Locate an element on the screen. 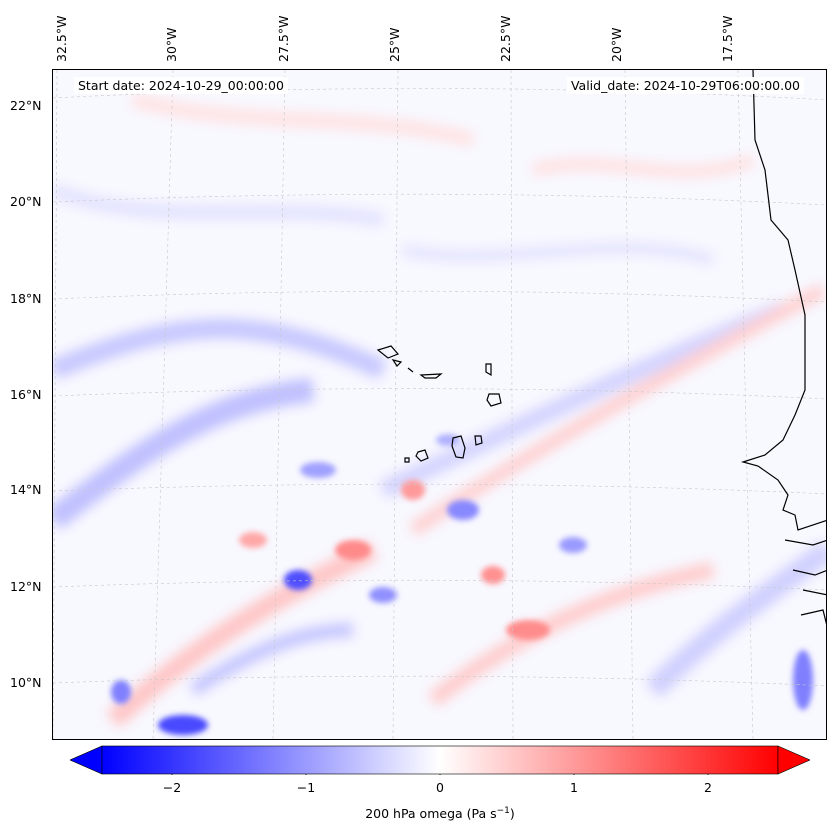 The height and width of the screenshot is (839, 837). lat-label-18n: 18°N is located at coordinates (26, 298).